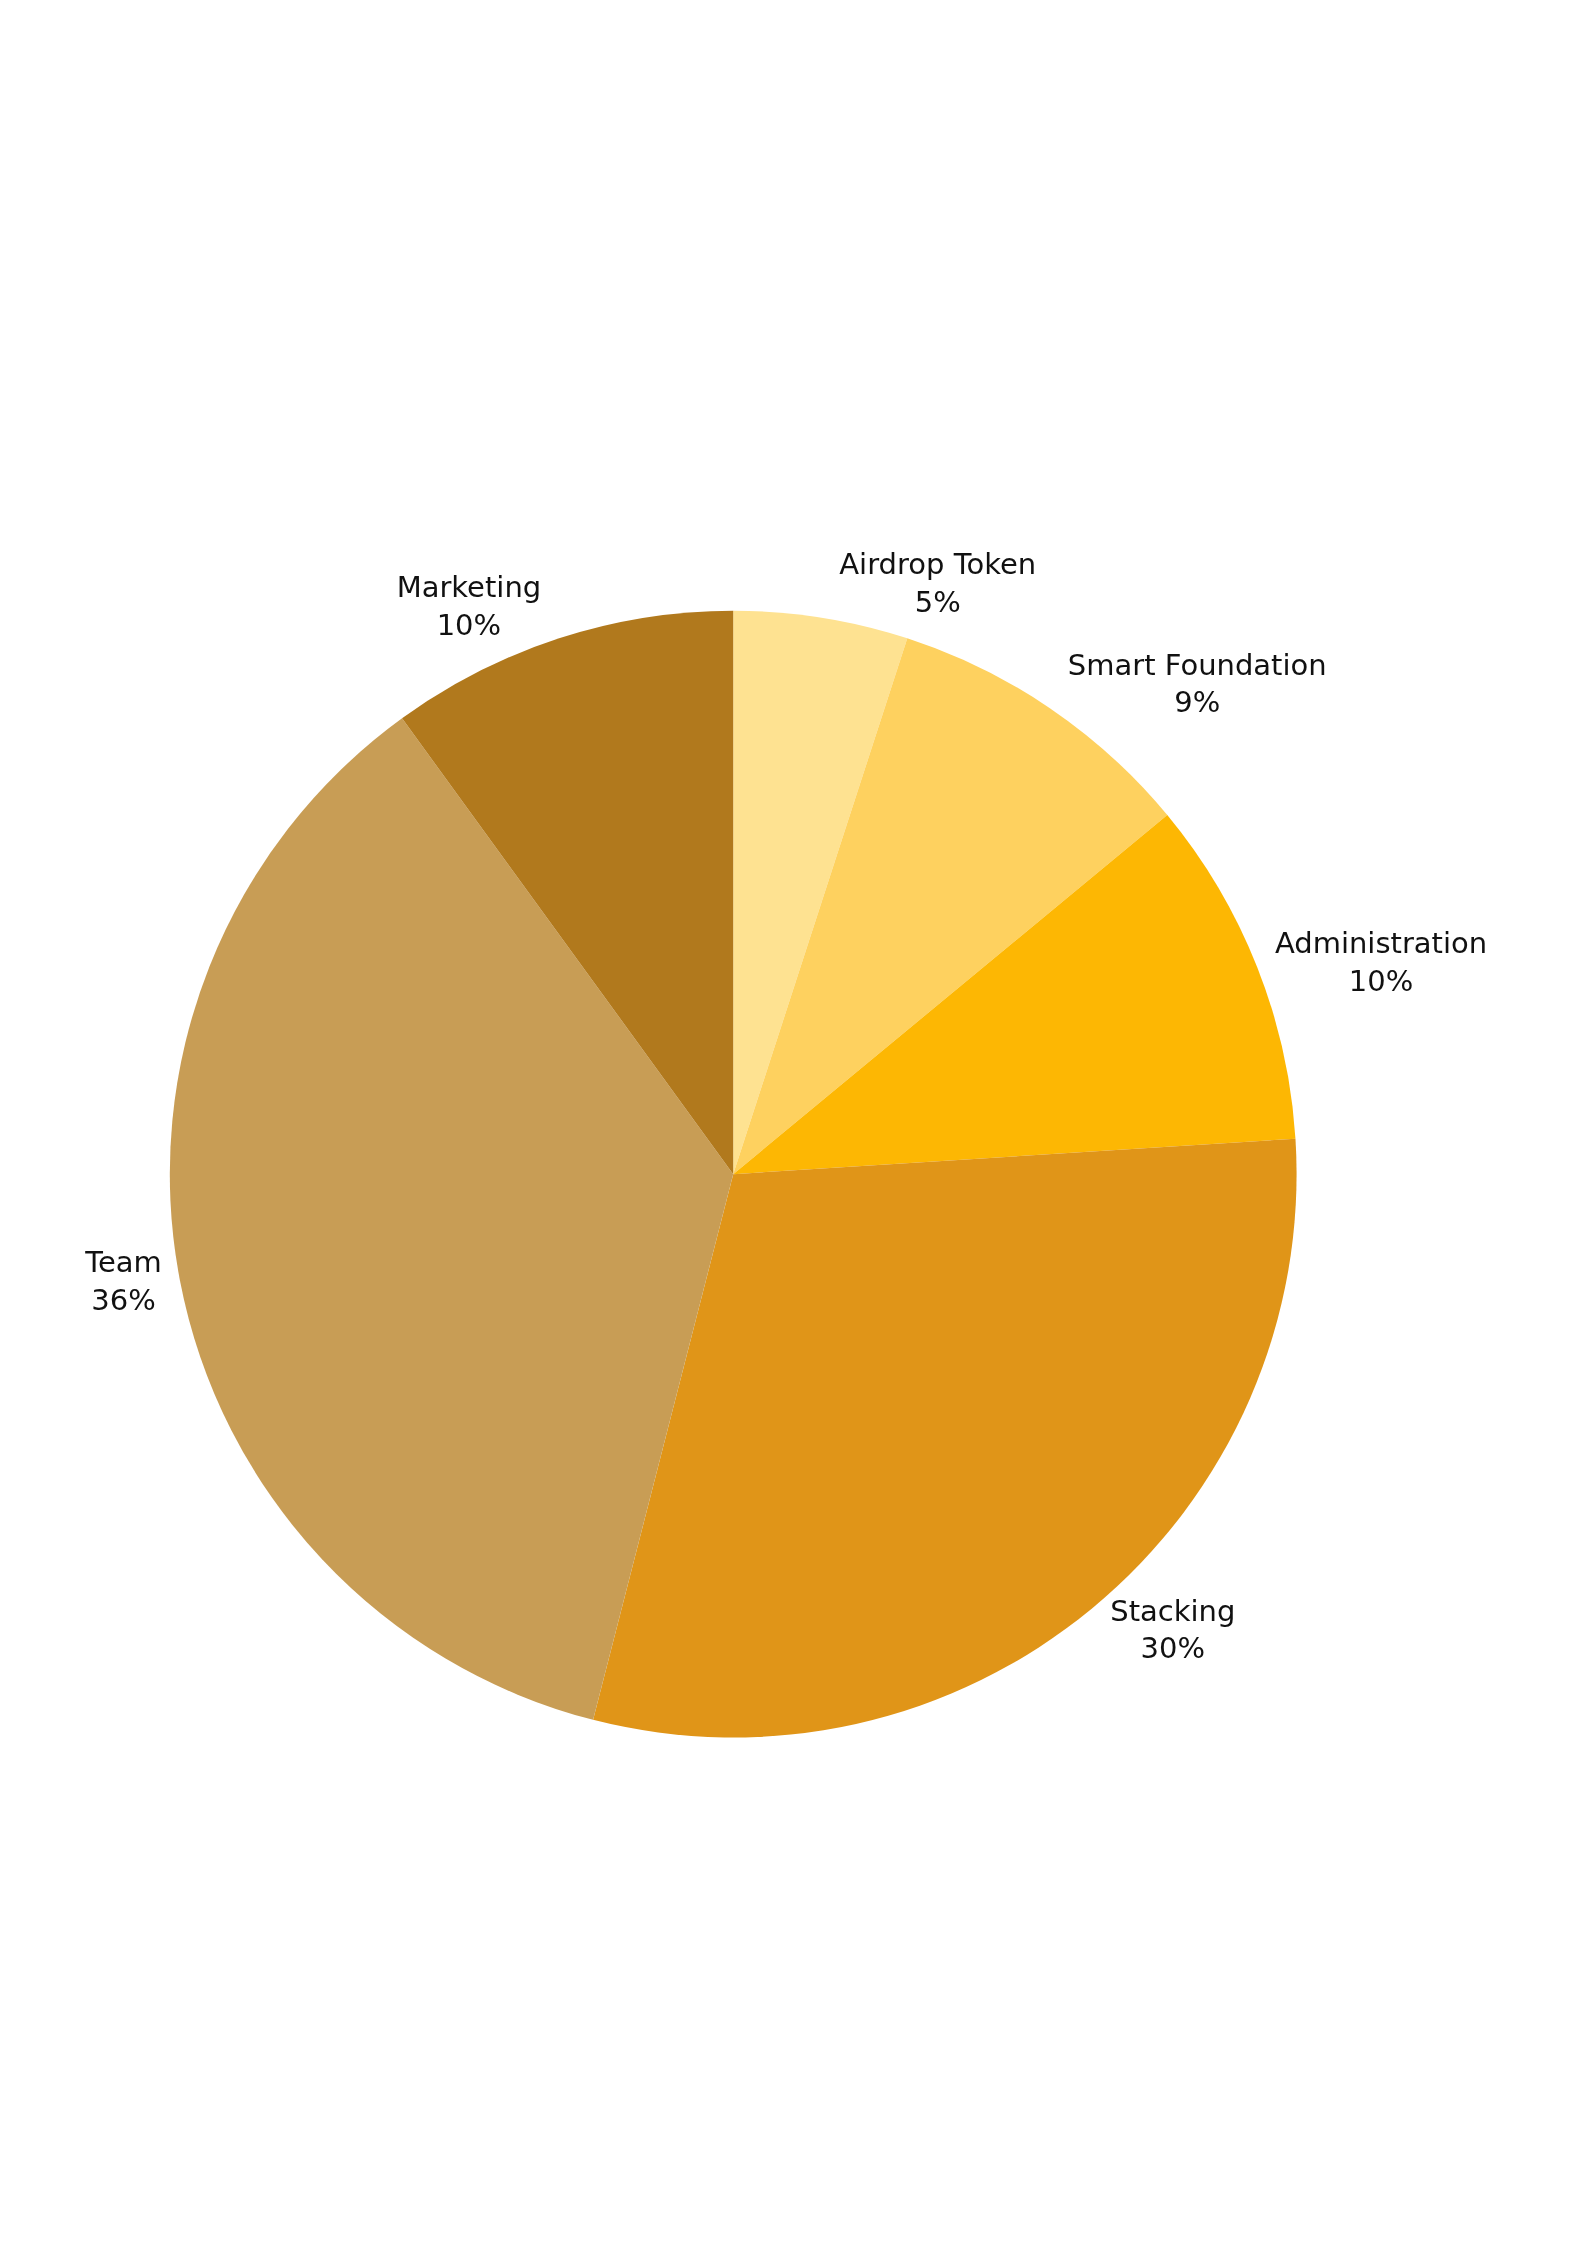 This screenshot has height=2245, width=1587. I want to click on slice-label: Stacking, so click(1173, 1610).